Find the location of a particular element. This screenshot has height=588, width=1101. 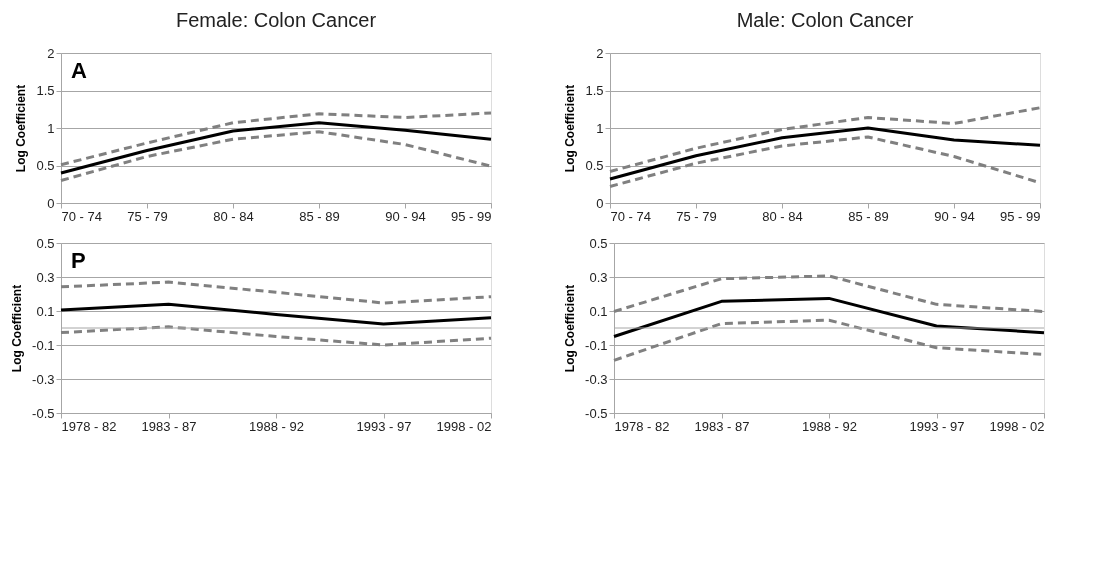

annotation: A is located at coordinates (79, 70).